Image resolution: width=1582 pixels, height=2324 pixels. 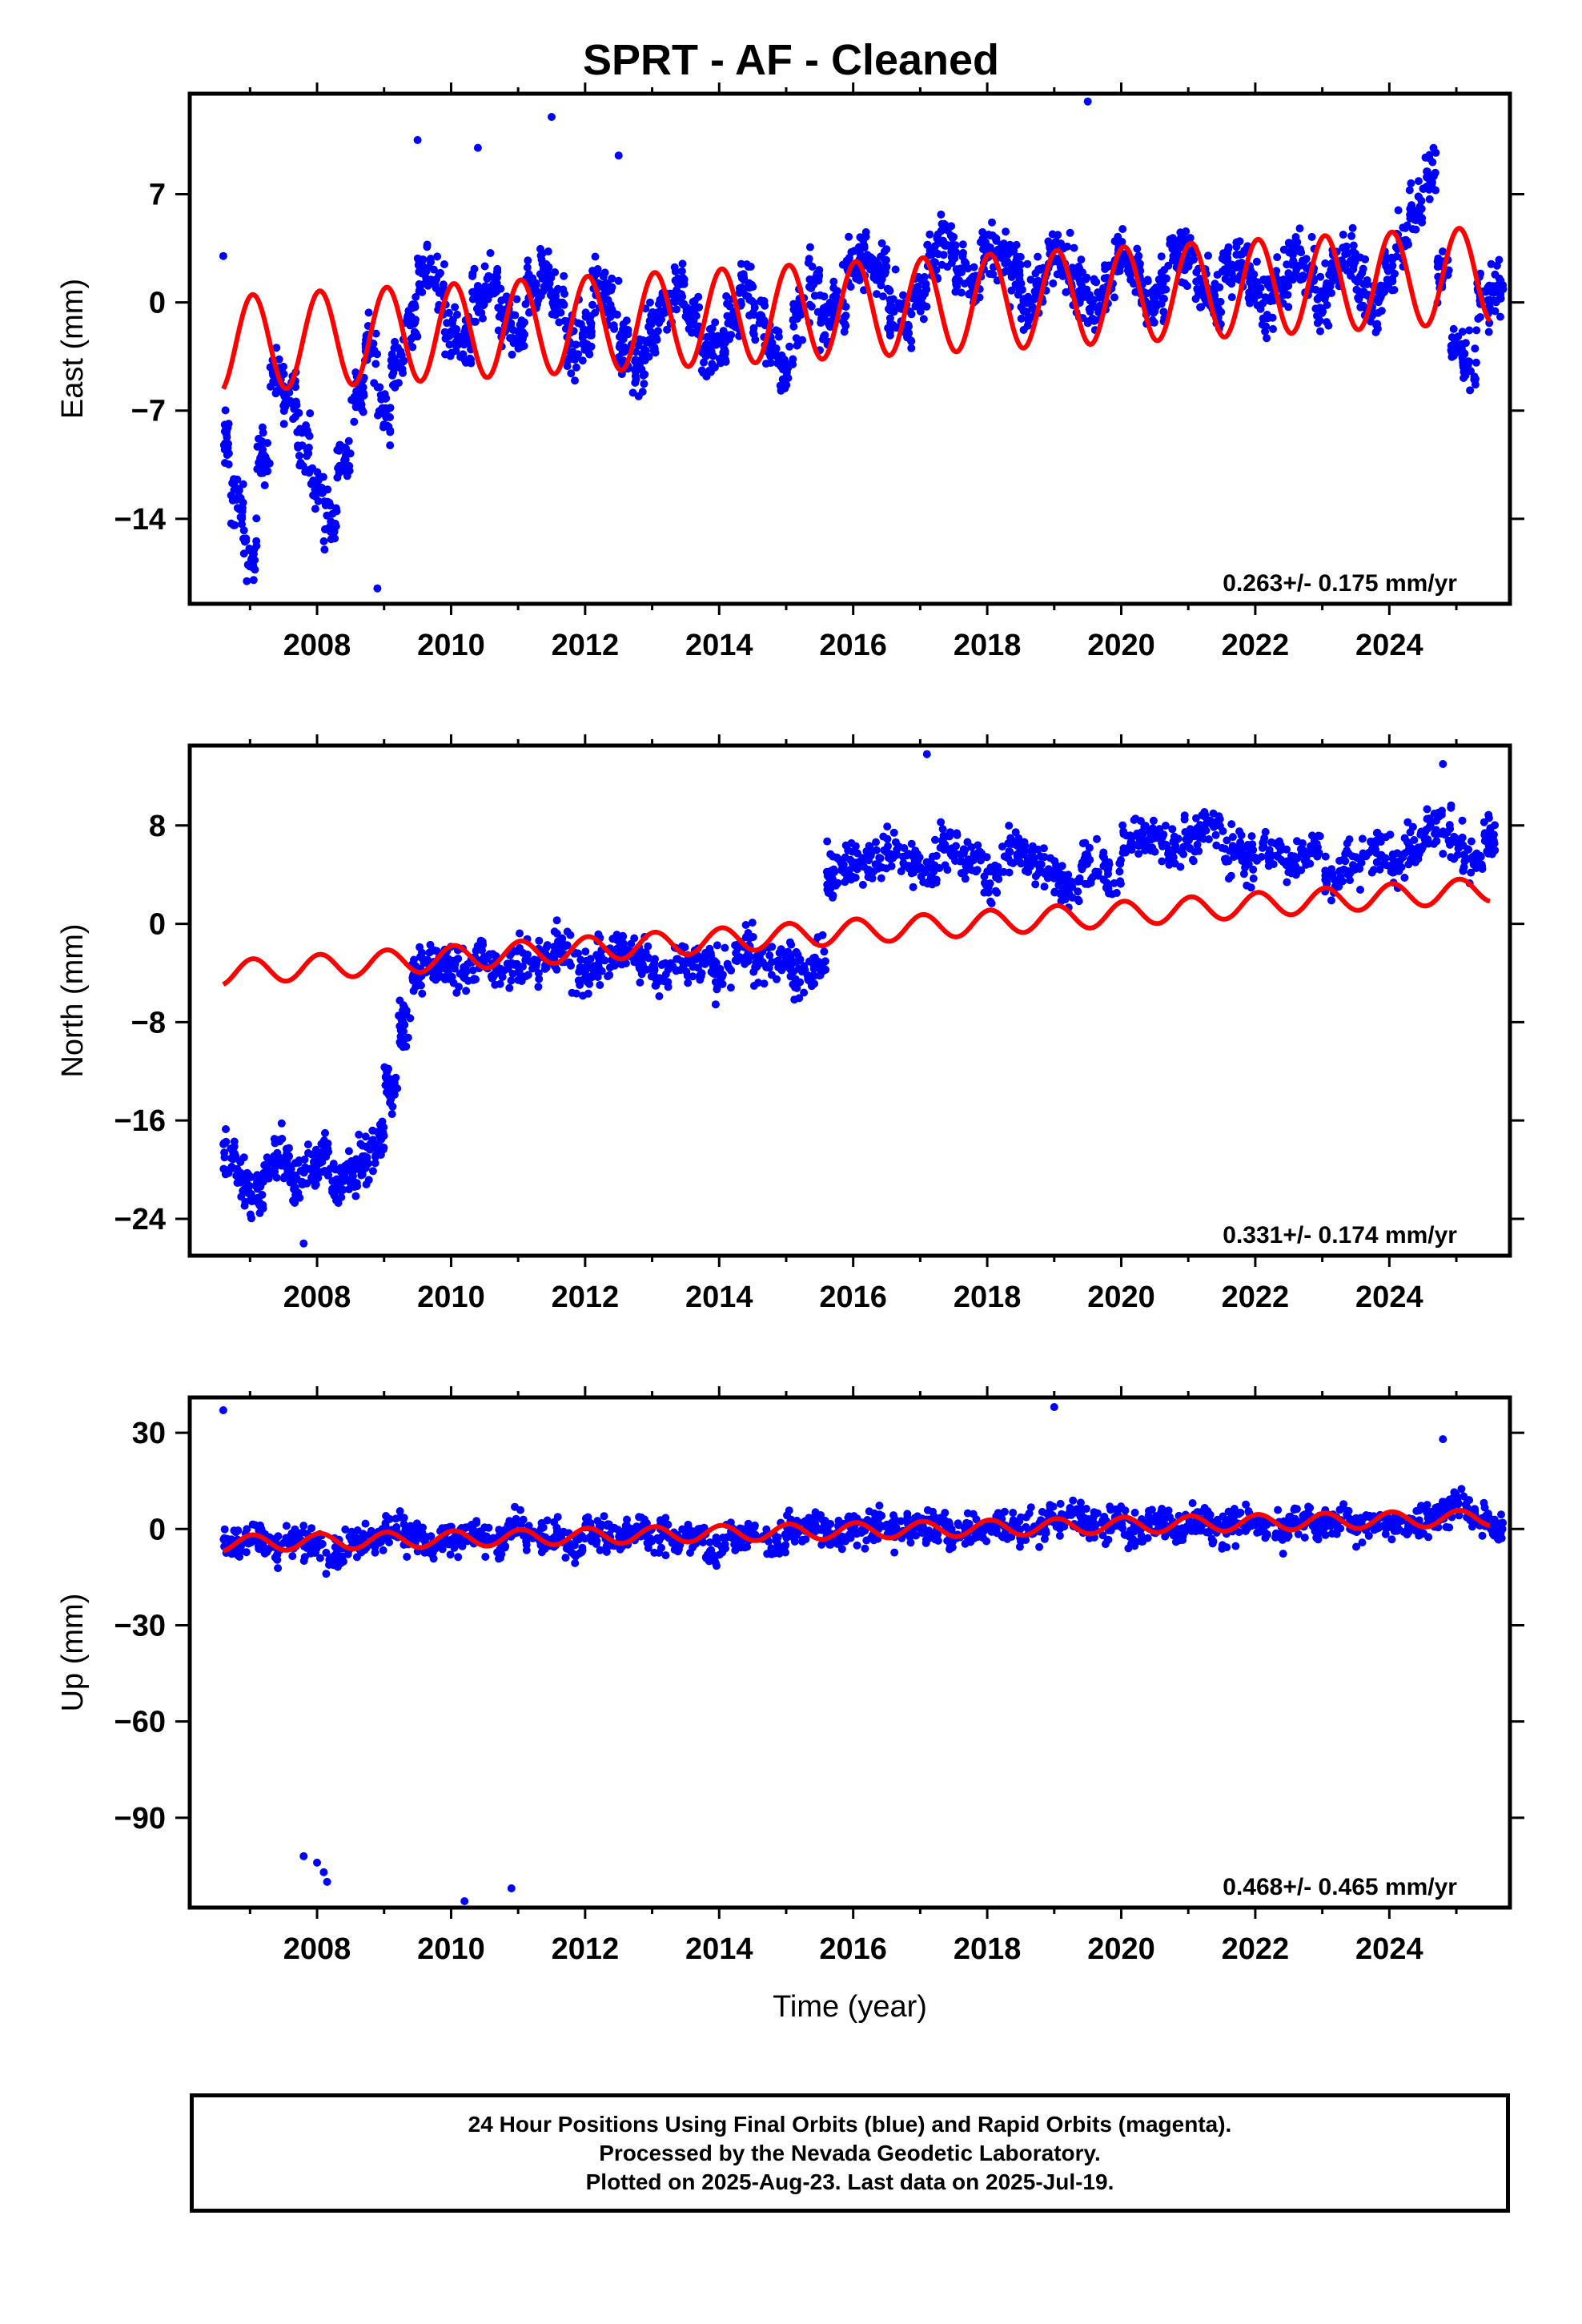 I want to click on x-tick-label: 2010, so click(x=451, y=645).